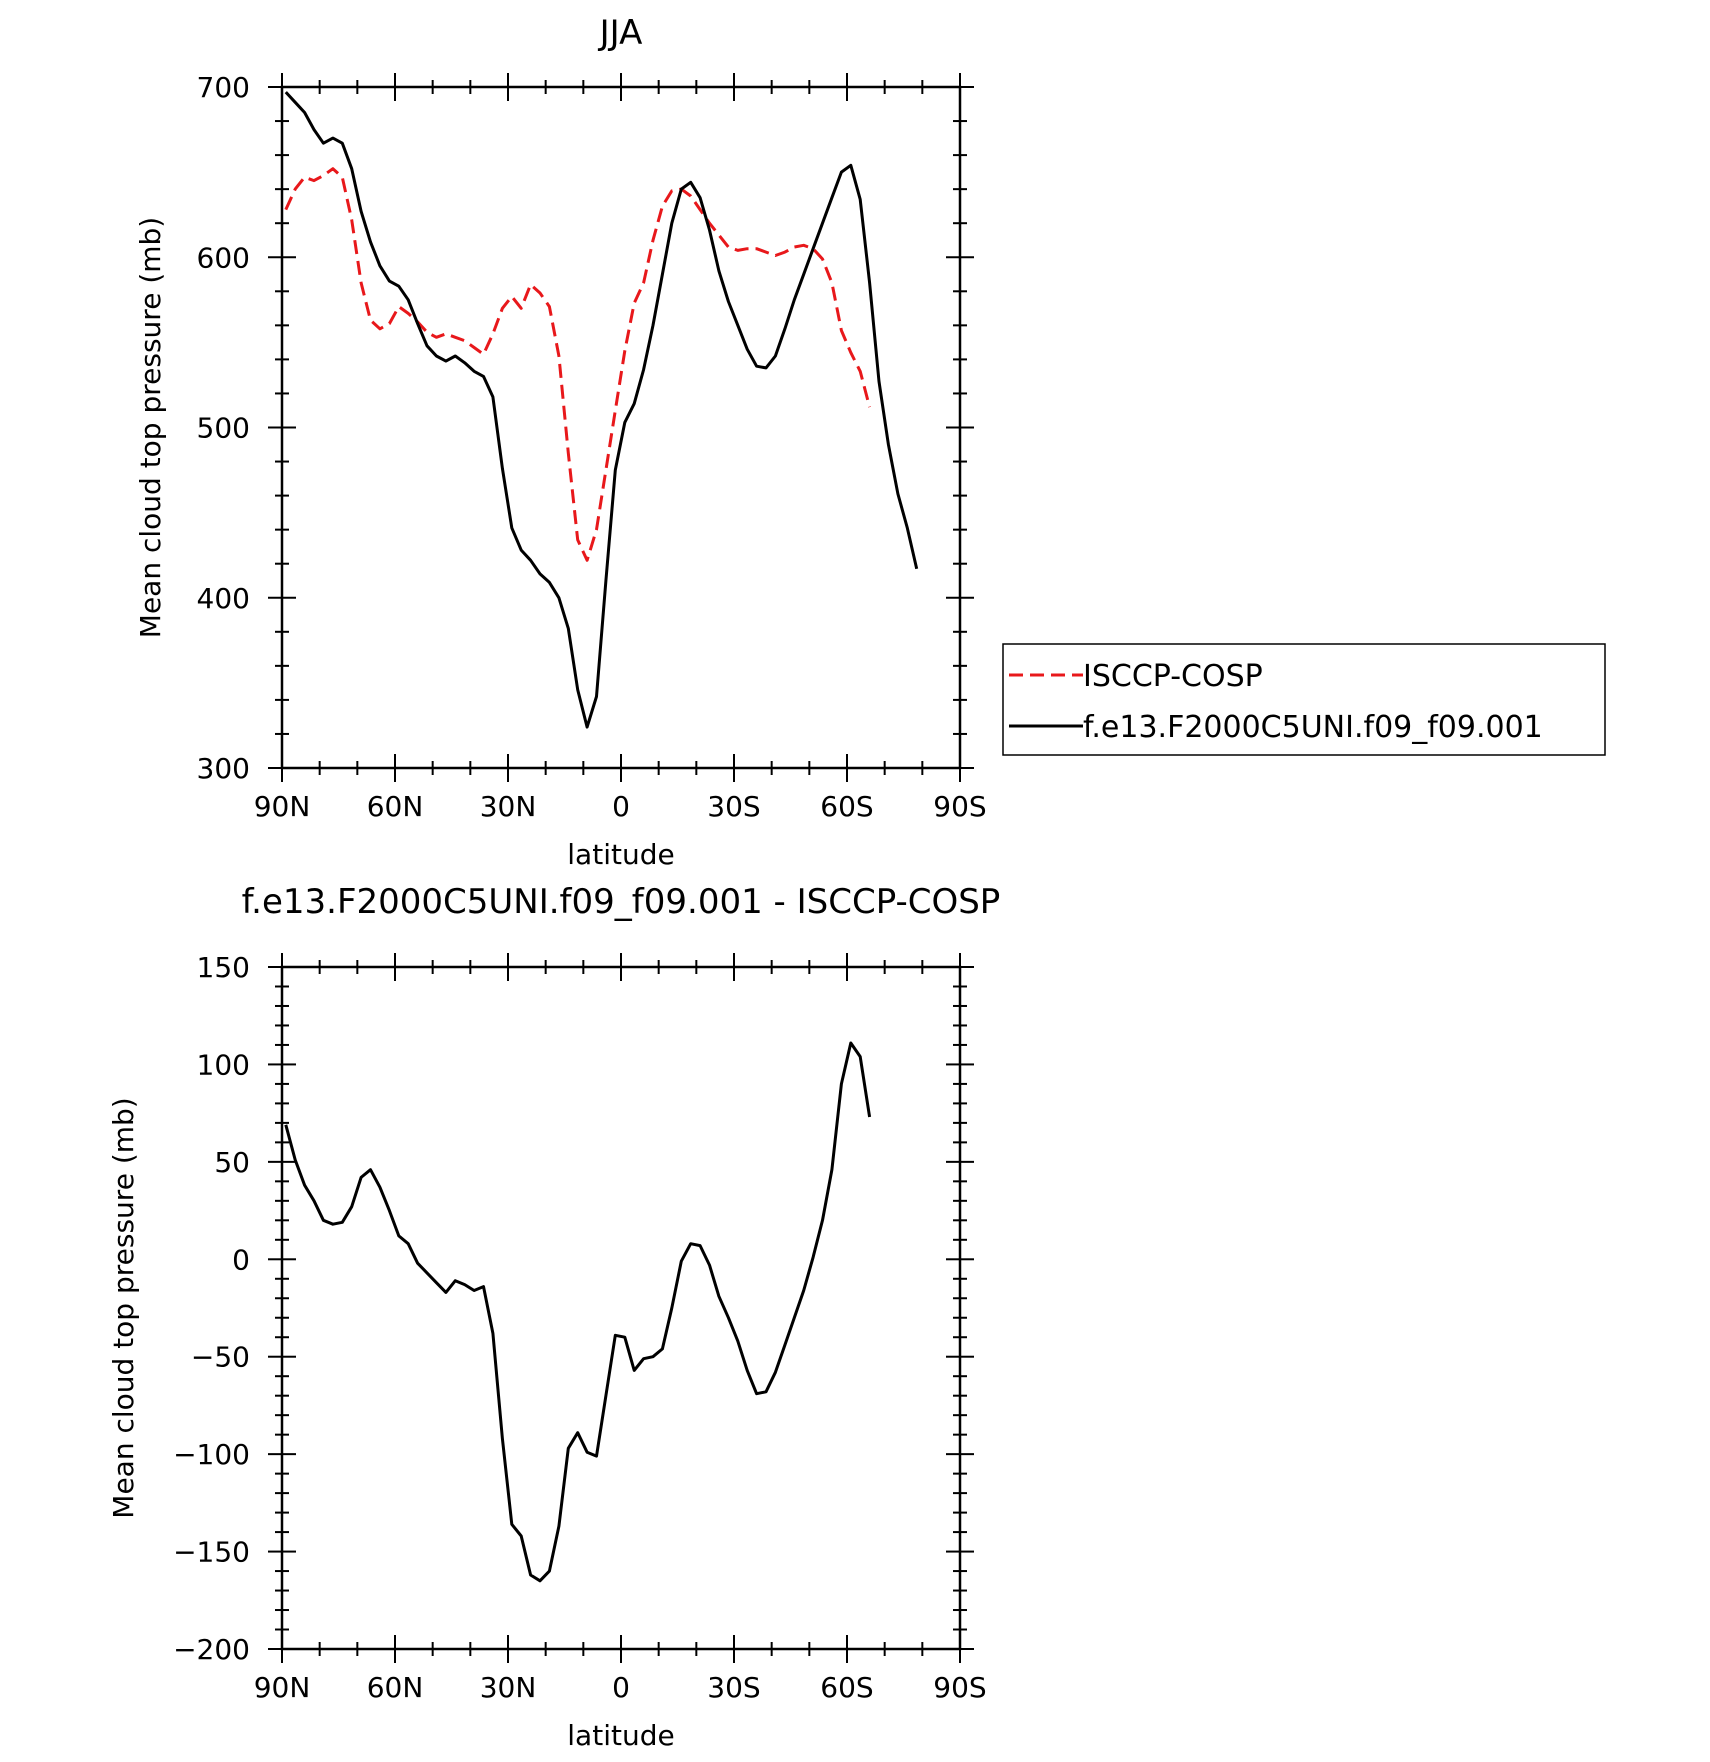  I want to click on y-tick-label: 50, so click(232, 1162).